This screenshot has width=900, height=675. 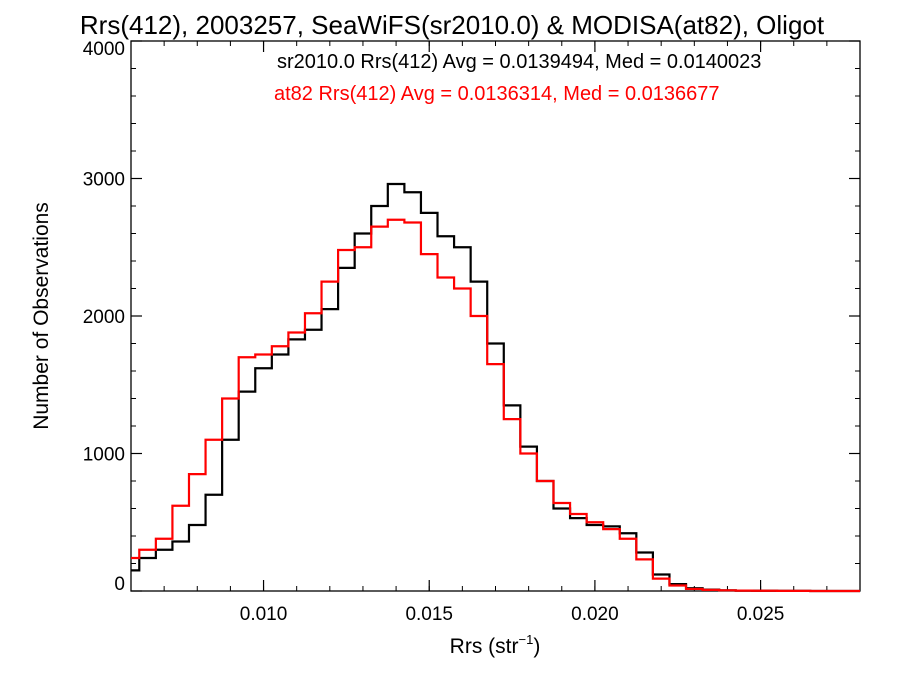 What do you see at coordinates (536, 646) in the screenshot?
I see `x-axis-label-close: )` at bounding box center [536, 646].